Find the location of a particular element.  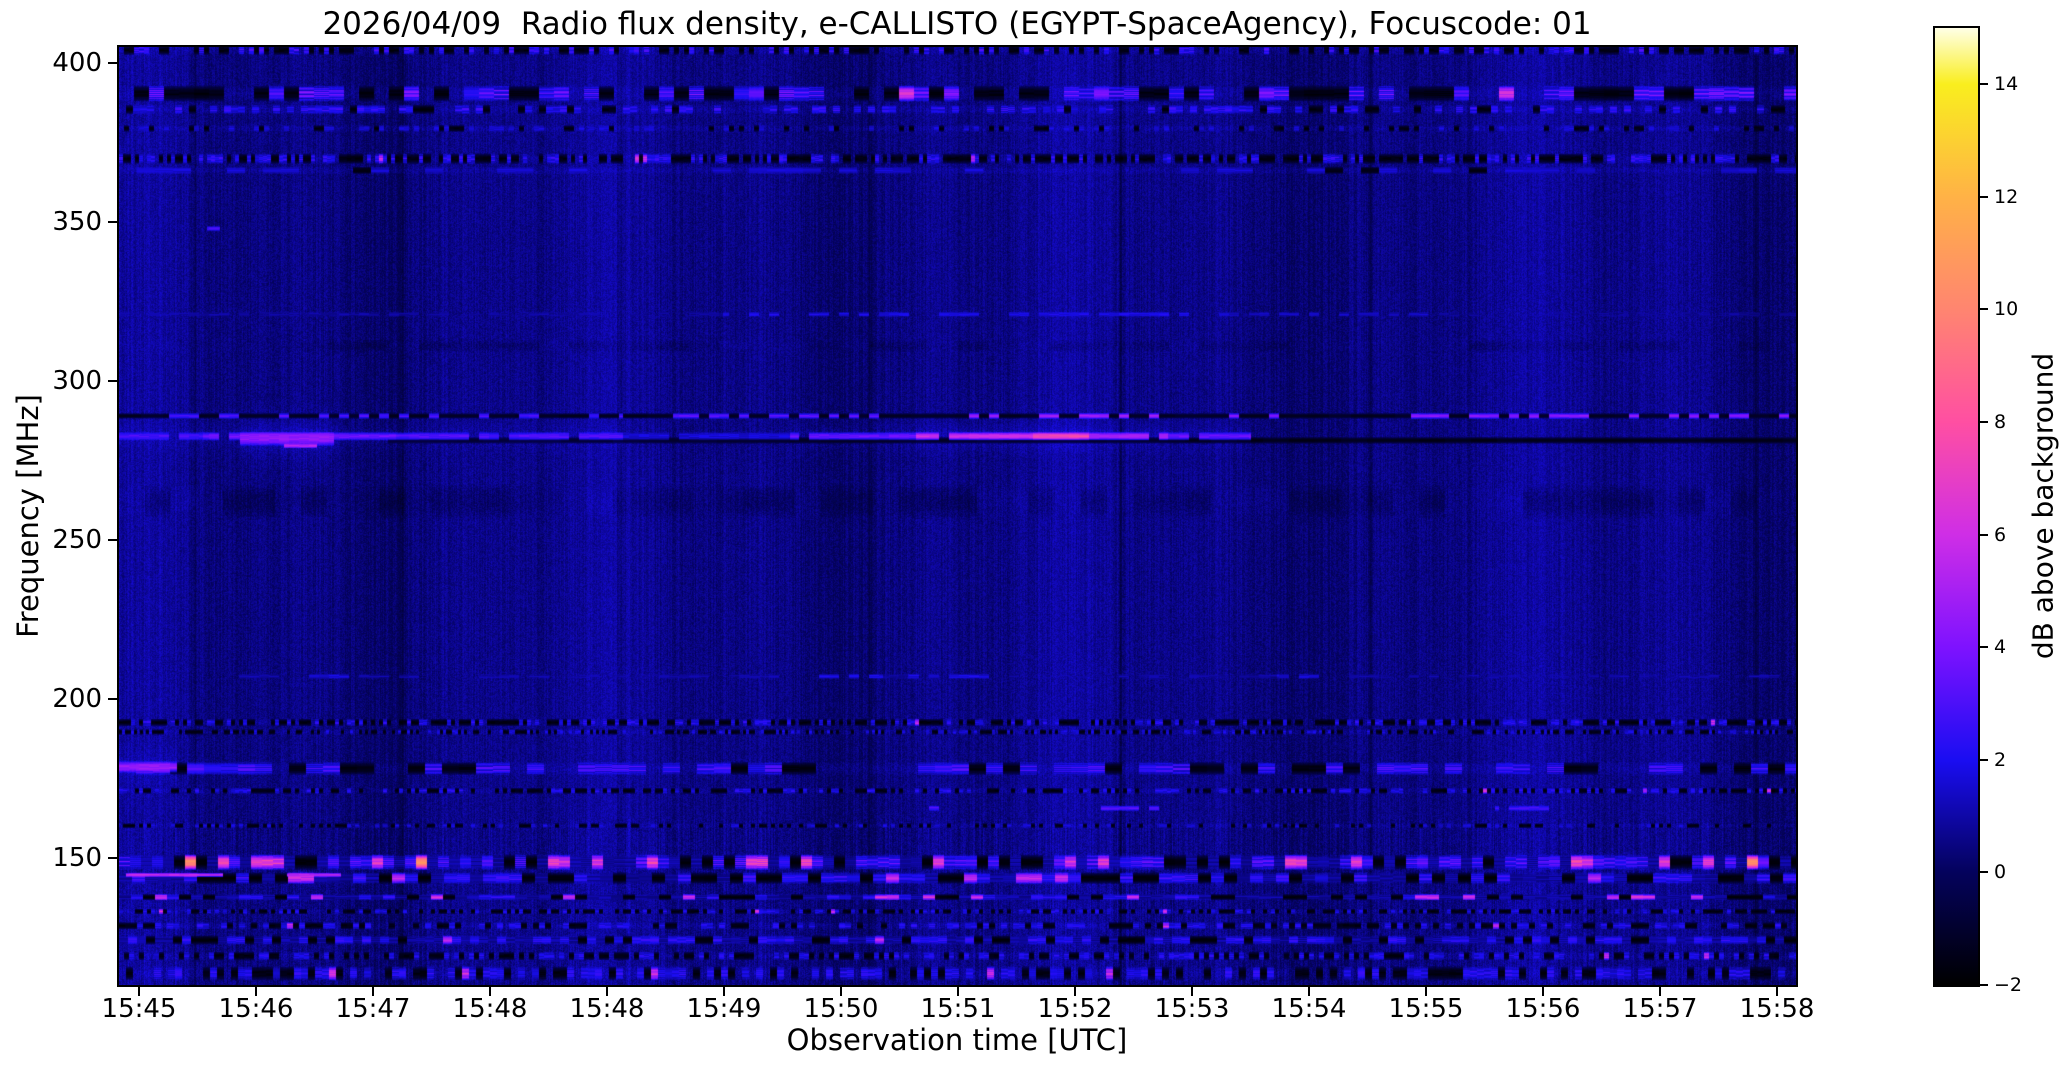

x-tick-label: 15:47 is located at coordinates (373, 1009).